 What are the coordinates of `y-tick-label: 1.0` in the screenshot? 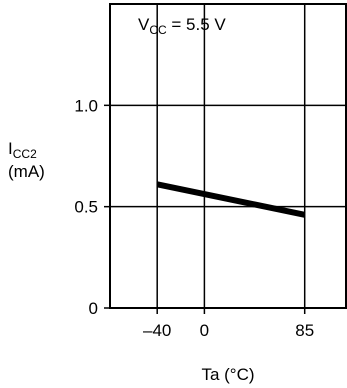 It's located at (86, 105).